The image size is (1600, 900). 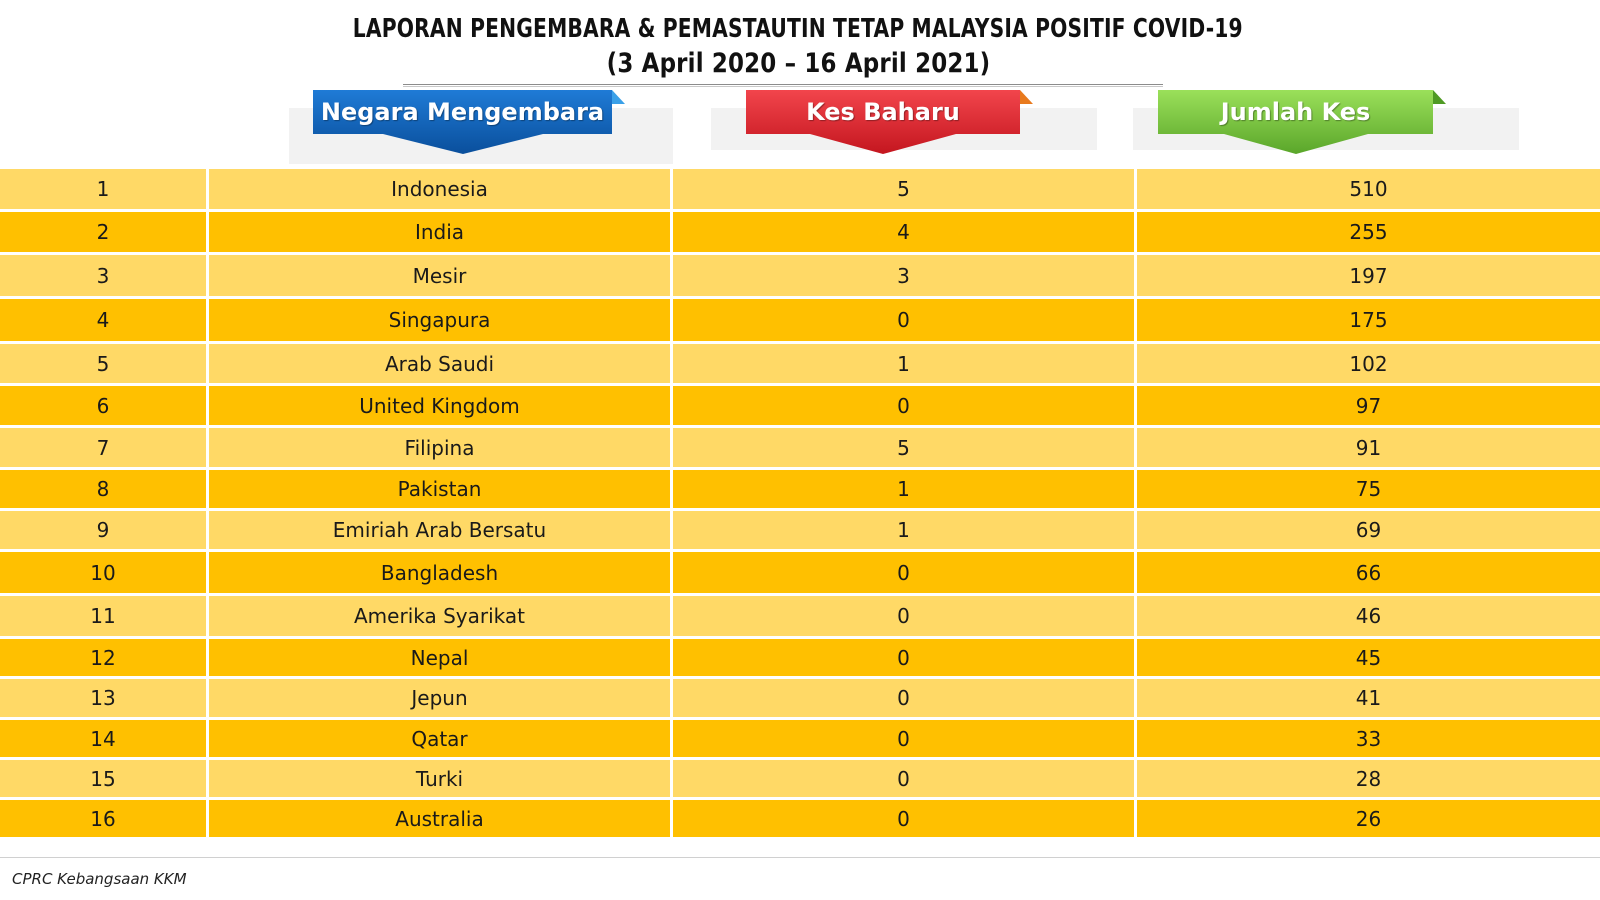 I want to click on source-credit: CPRC Kebangsaan KKM, so click(x=99, y=879).